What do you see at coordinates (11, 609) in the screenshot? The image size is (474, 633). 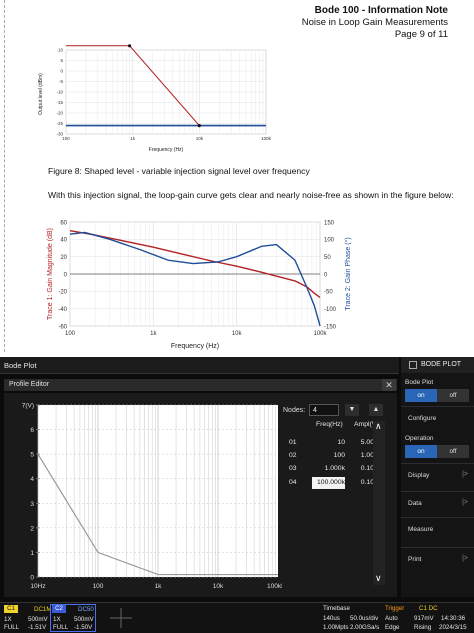 I see `channel-1-badge: C1` at bounding box center [11, 609].